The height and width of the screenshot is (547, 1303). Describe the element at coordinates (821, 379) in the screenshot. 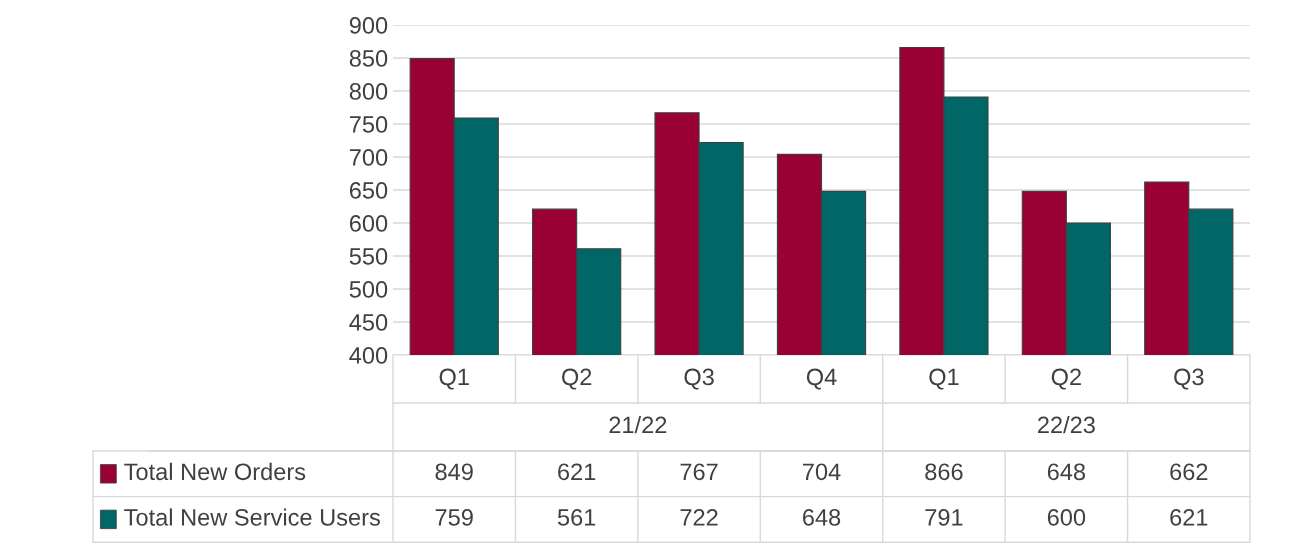

I see `x-tick-label: Q4` at that location.